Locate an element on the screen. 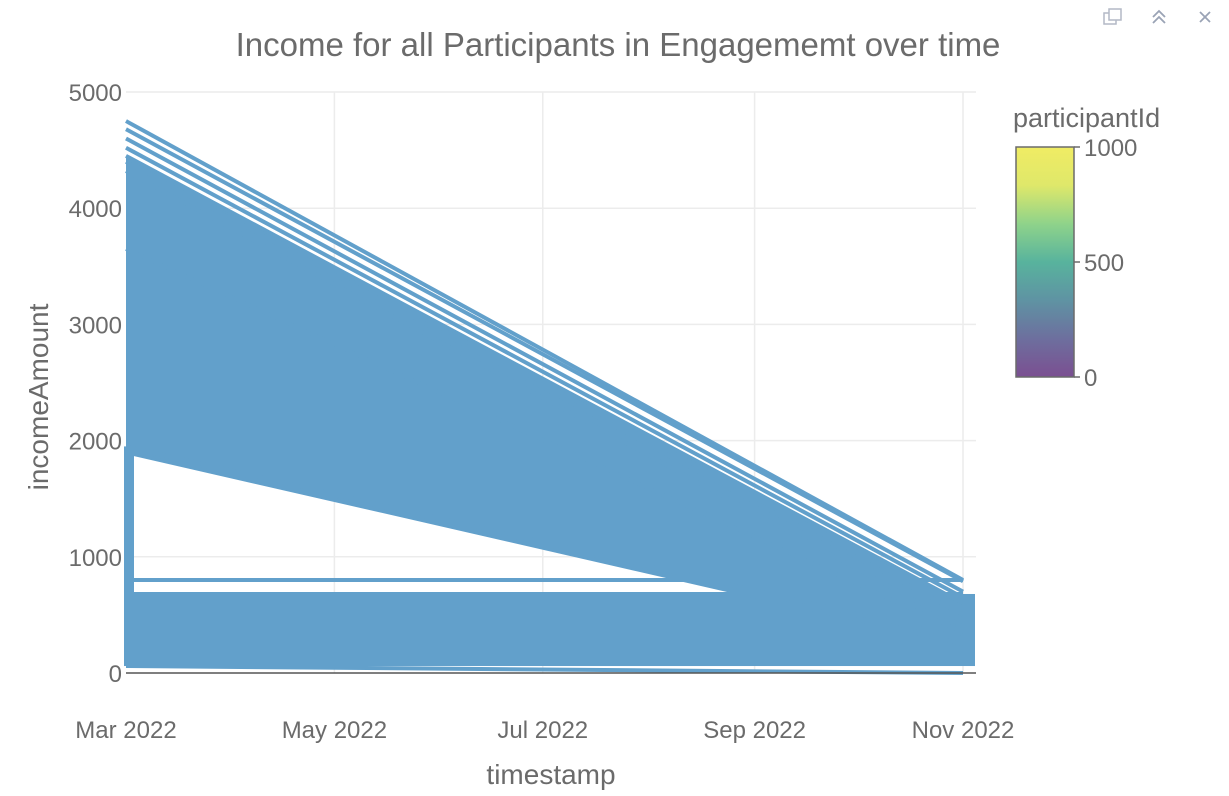 This screenshot has width=1229, height=796. x-tick-label: Jul 2022 is located at coordinates (542, 730).